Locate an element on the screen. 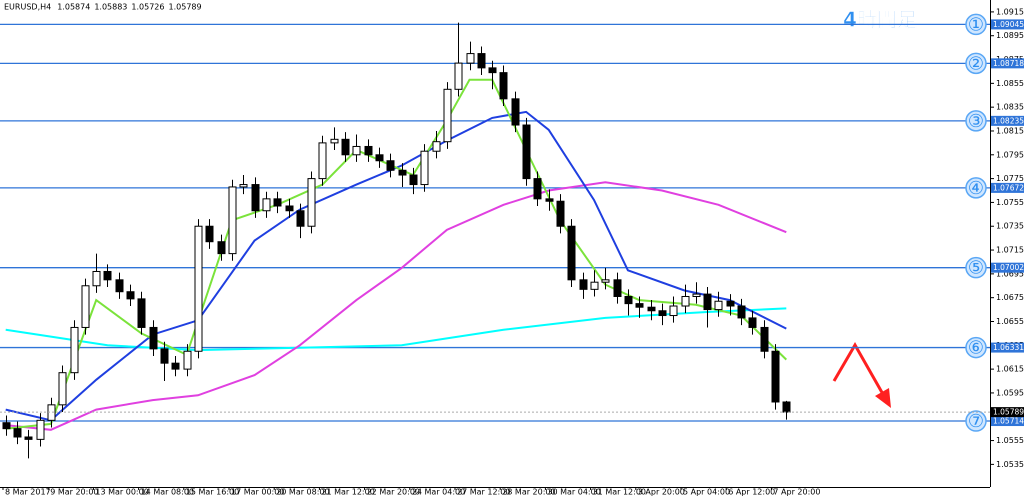  level-price-label: 1.08235 is located at coordinates (1008, 120).